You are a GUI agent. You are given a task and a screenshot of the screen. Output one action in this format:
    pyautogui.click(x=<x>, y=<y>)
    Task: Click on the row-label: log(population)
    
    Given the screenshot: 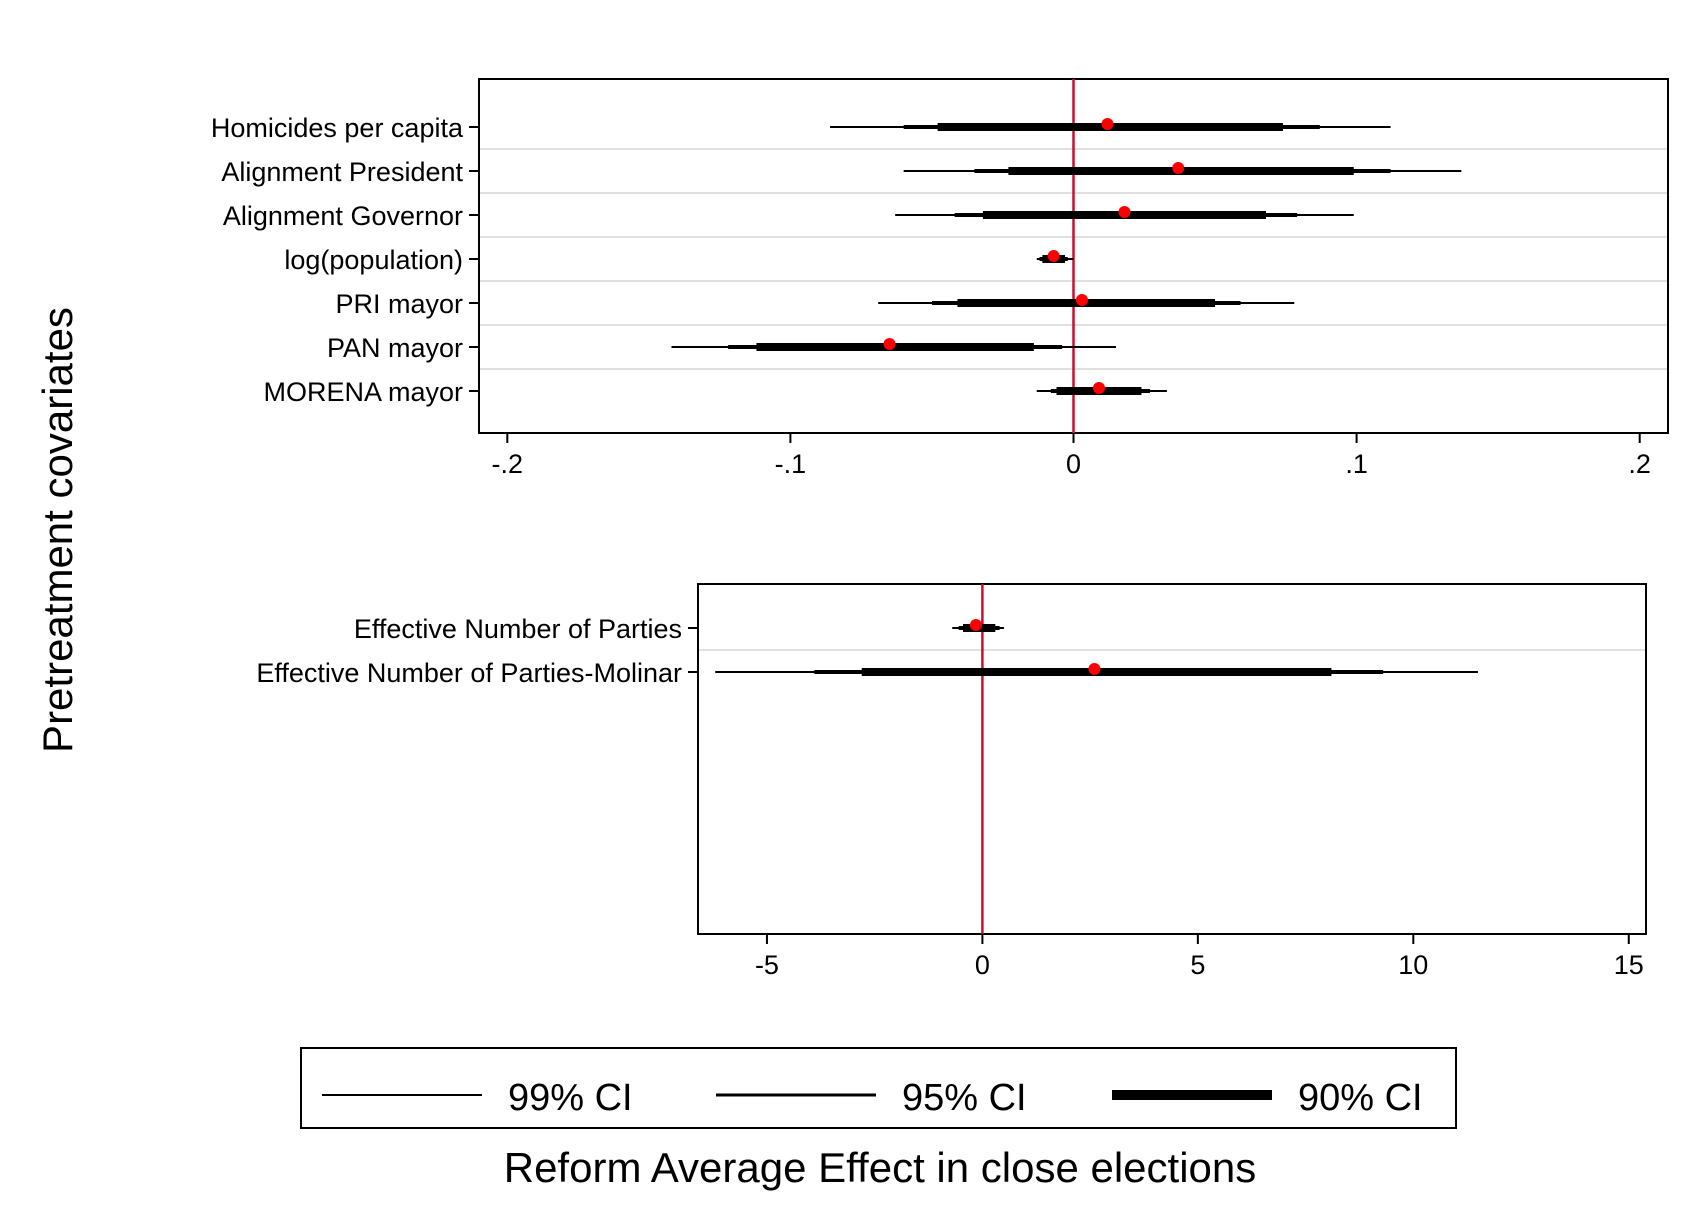 What is the action you would take?
    pyautogui.click(x=373, y=260)
    